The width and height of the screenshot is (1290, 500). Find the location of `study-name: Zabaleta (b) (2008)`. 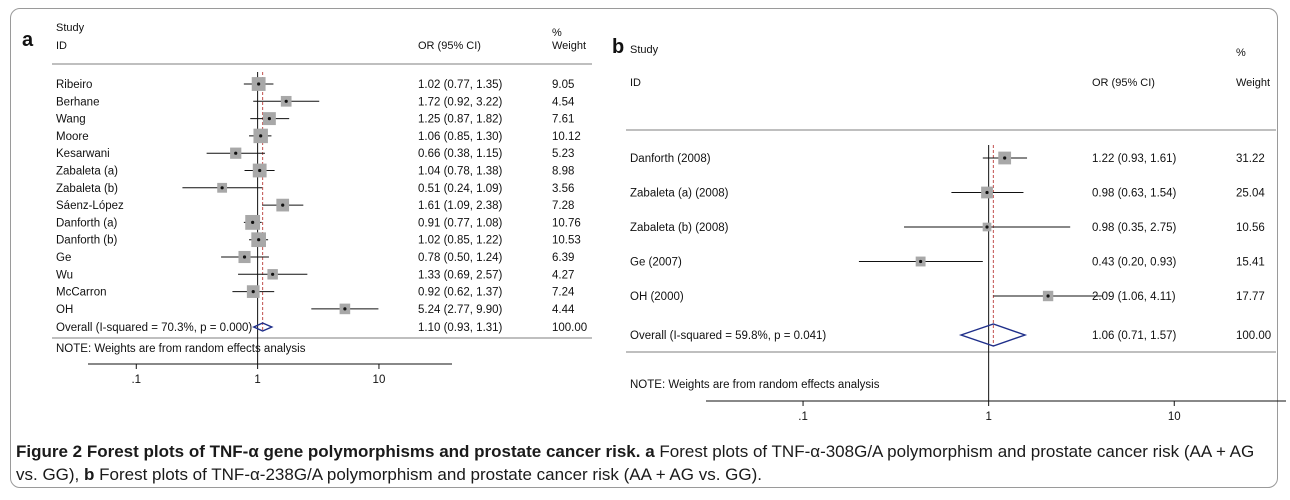

study-name: Zabaleta (b) (2008) is located at coordinates (679, 228).